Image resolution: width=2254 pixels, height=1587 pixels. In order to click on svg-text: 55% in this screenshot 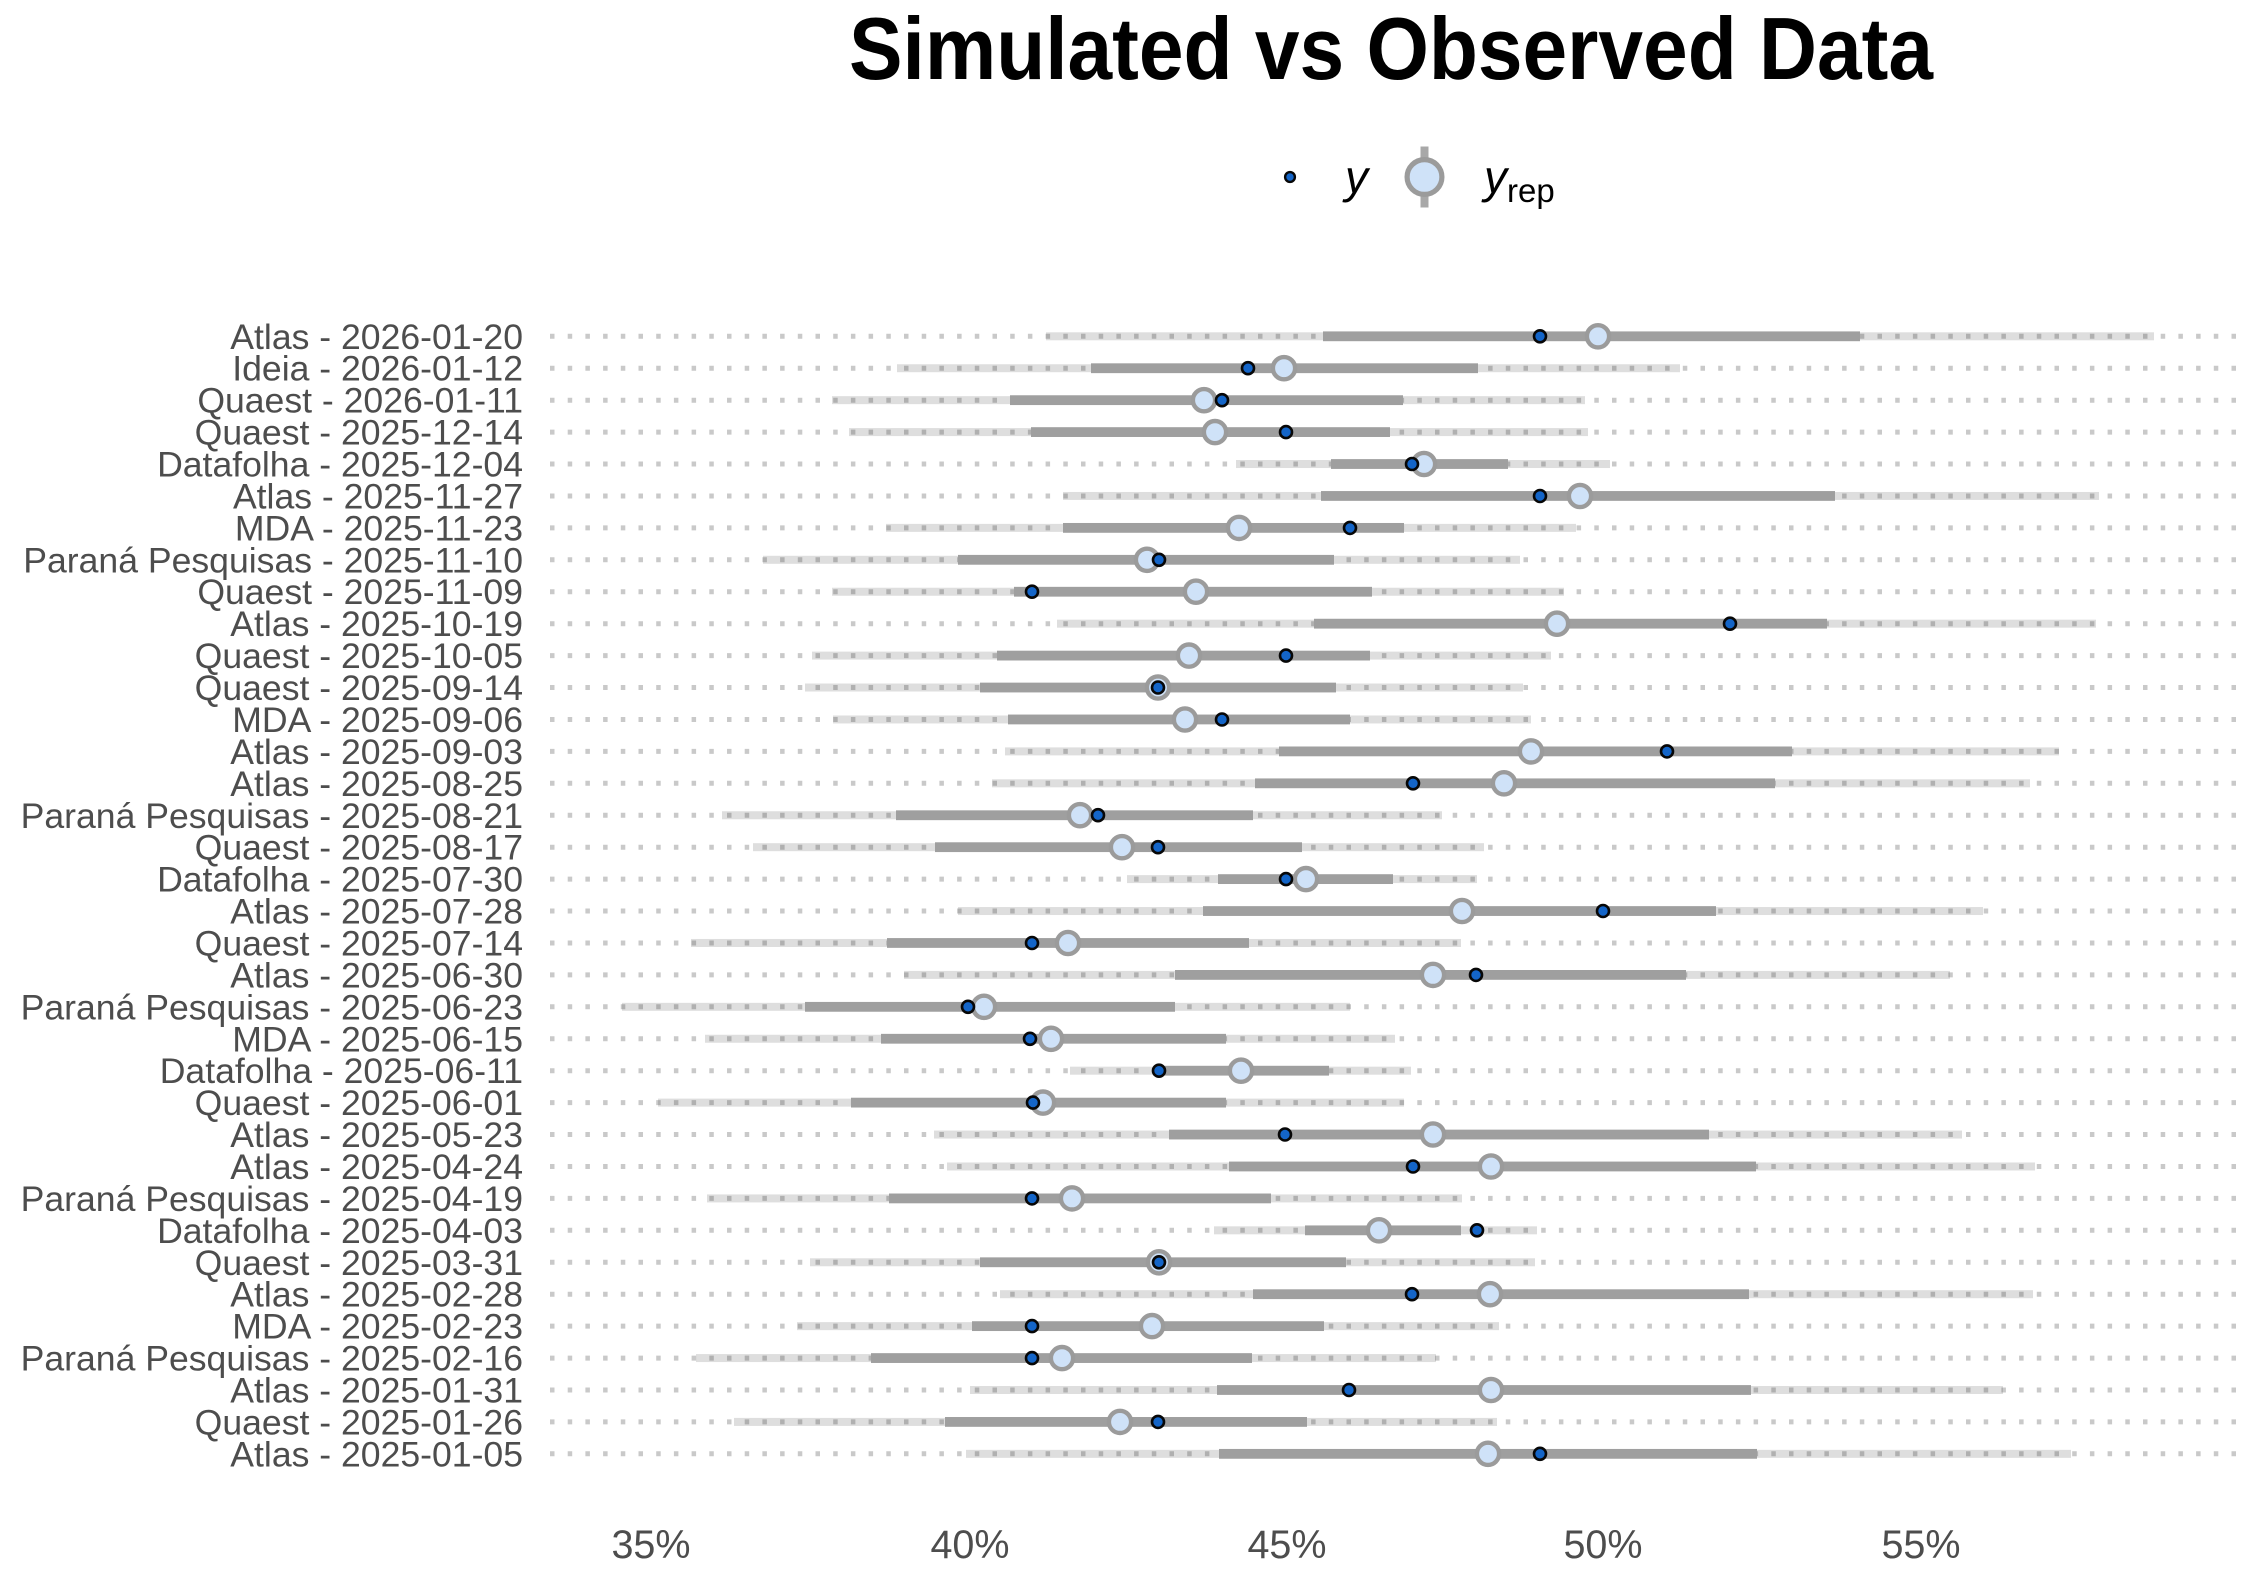, I will do `click(1920, 1545)`.